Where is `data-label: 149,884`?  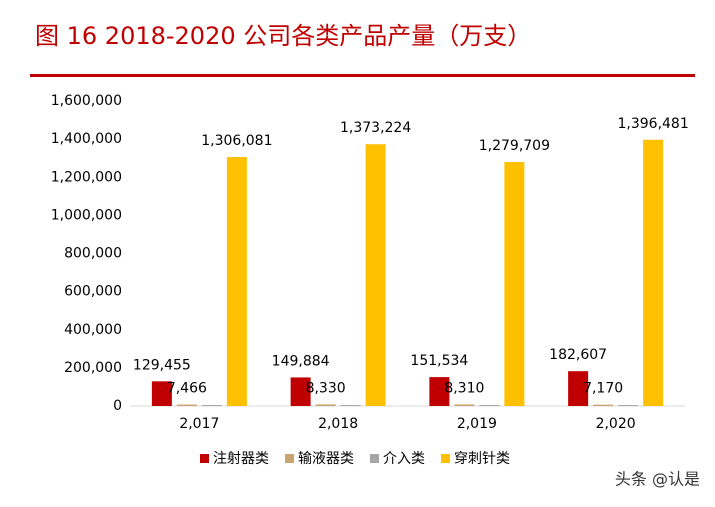 data-label: 149,884 is located at coordinates (301, 361).